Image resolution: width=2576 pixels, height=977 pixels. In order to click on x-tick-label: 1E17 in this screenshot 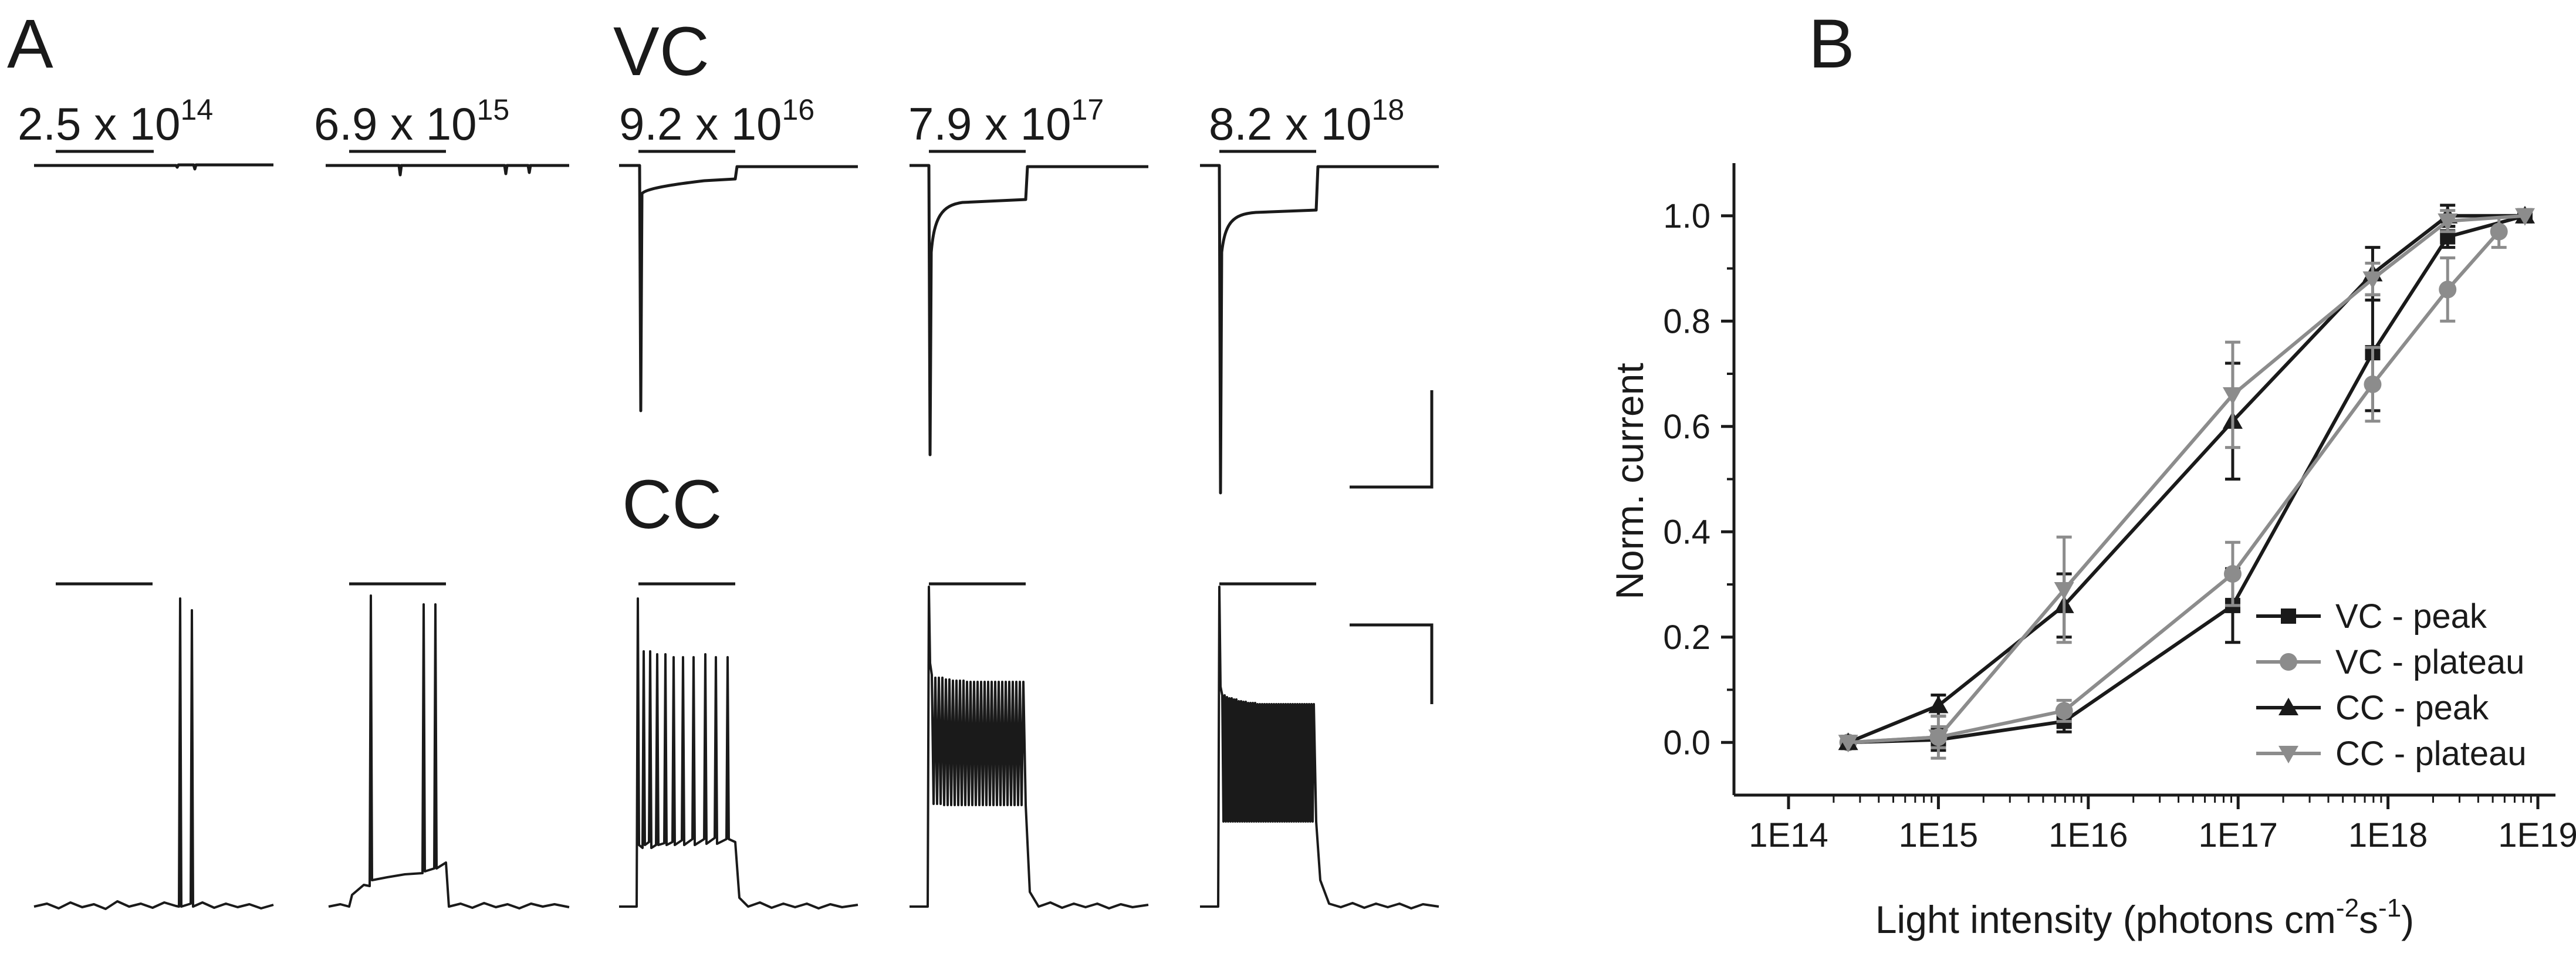, I will do `click(2237, 835)`.